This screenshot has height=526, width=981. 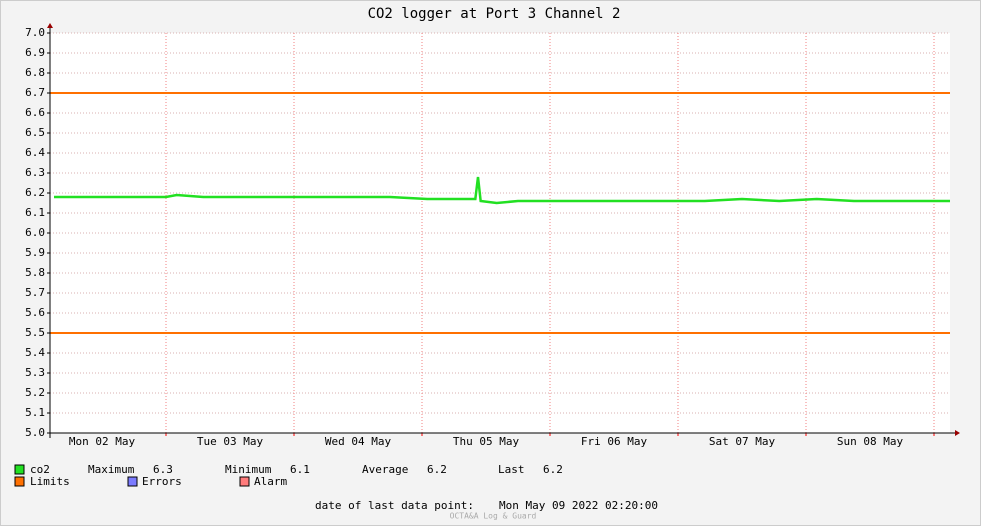 I want to click on y-tick-label: 6.8, so click(x=35, y=72).